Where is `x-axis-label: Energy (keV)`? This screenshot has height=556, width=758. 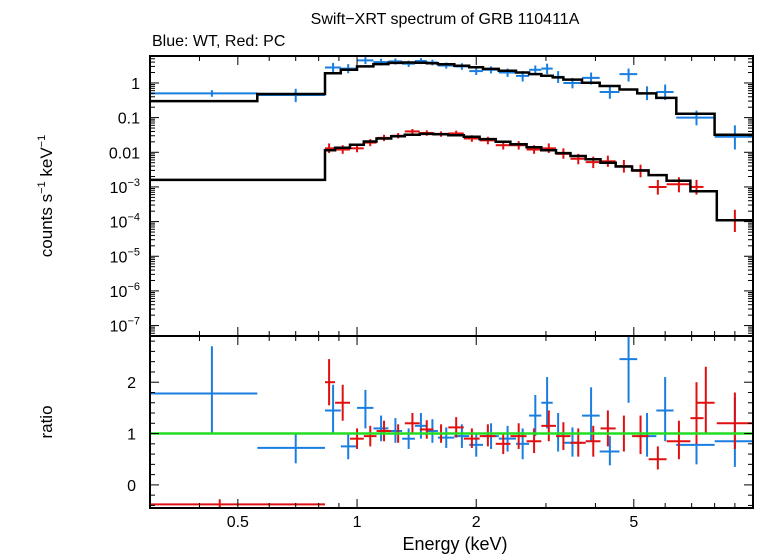
x-axis-label: Energy (keV) is located at coordinates (454, 544).